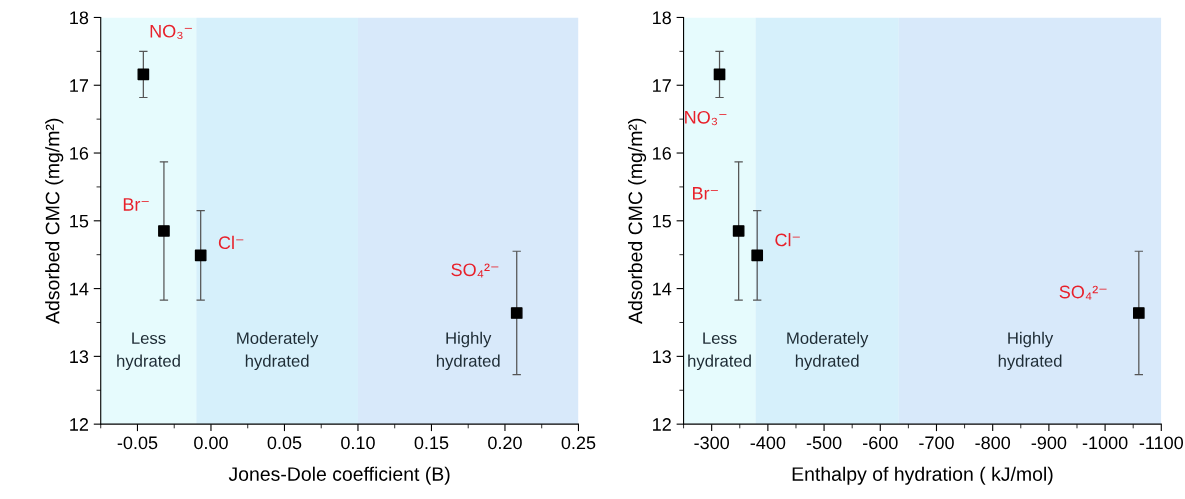 The image size is (1185, 499). I want to click on x-tick-label: -700, so click(936, 443).